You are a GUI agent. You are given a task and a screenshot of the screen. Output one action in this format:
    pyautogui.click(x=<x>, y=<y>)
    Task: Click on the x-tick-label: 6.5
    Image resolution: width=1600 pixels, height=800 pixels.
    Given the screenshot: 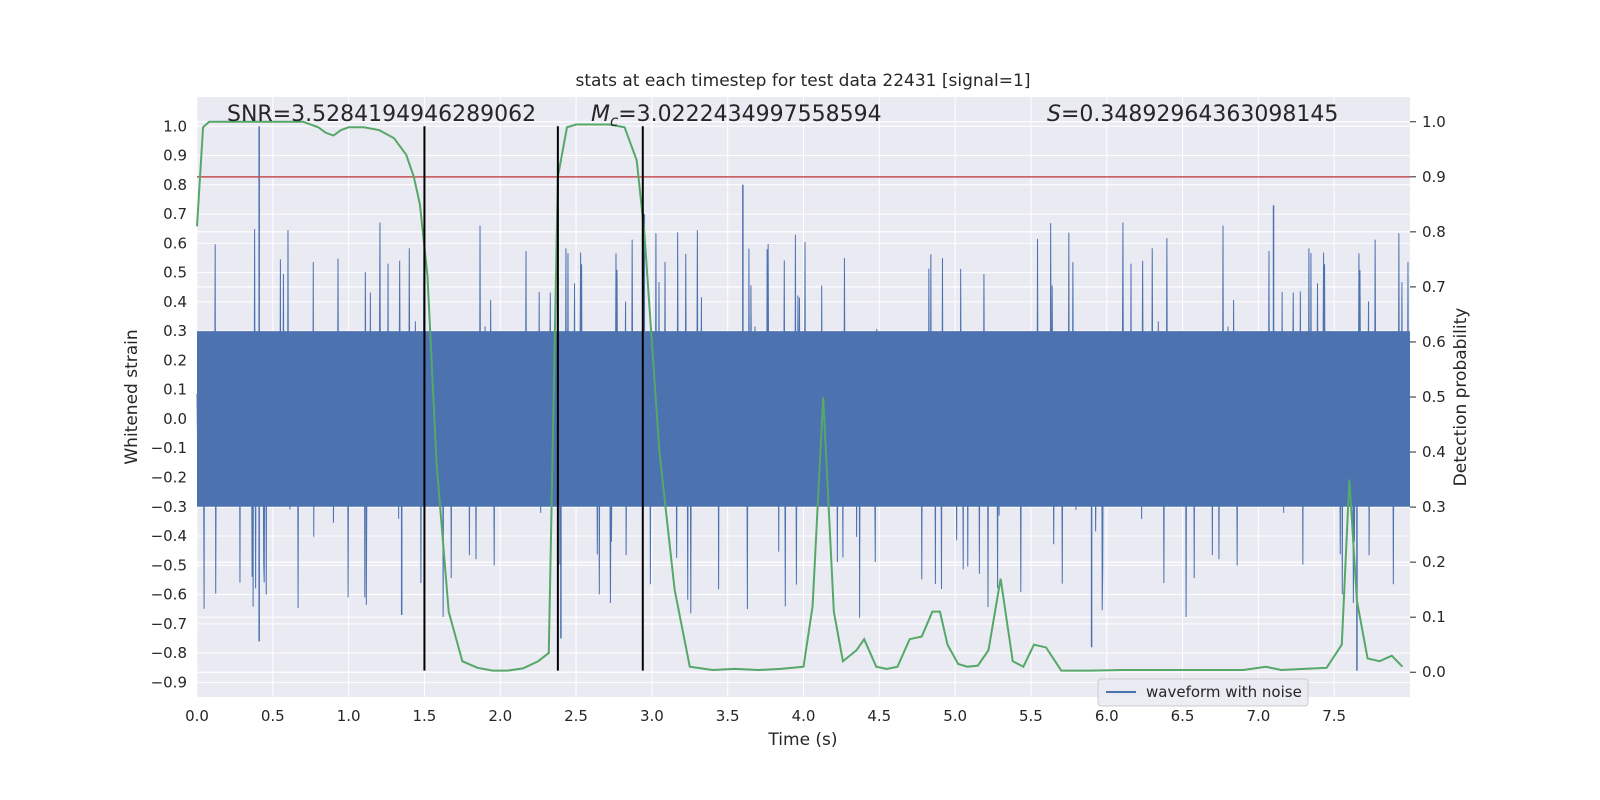 What is the action you would take?
    pyautogui.click(x=1183, y=716)
    